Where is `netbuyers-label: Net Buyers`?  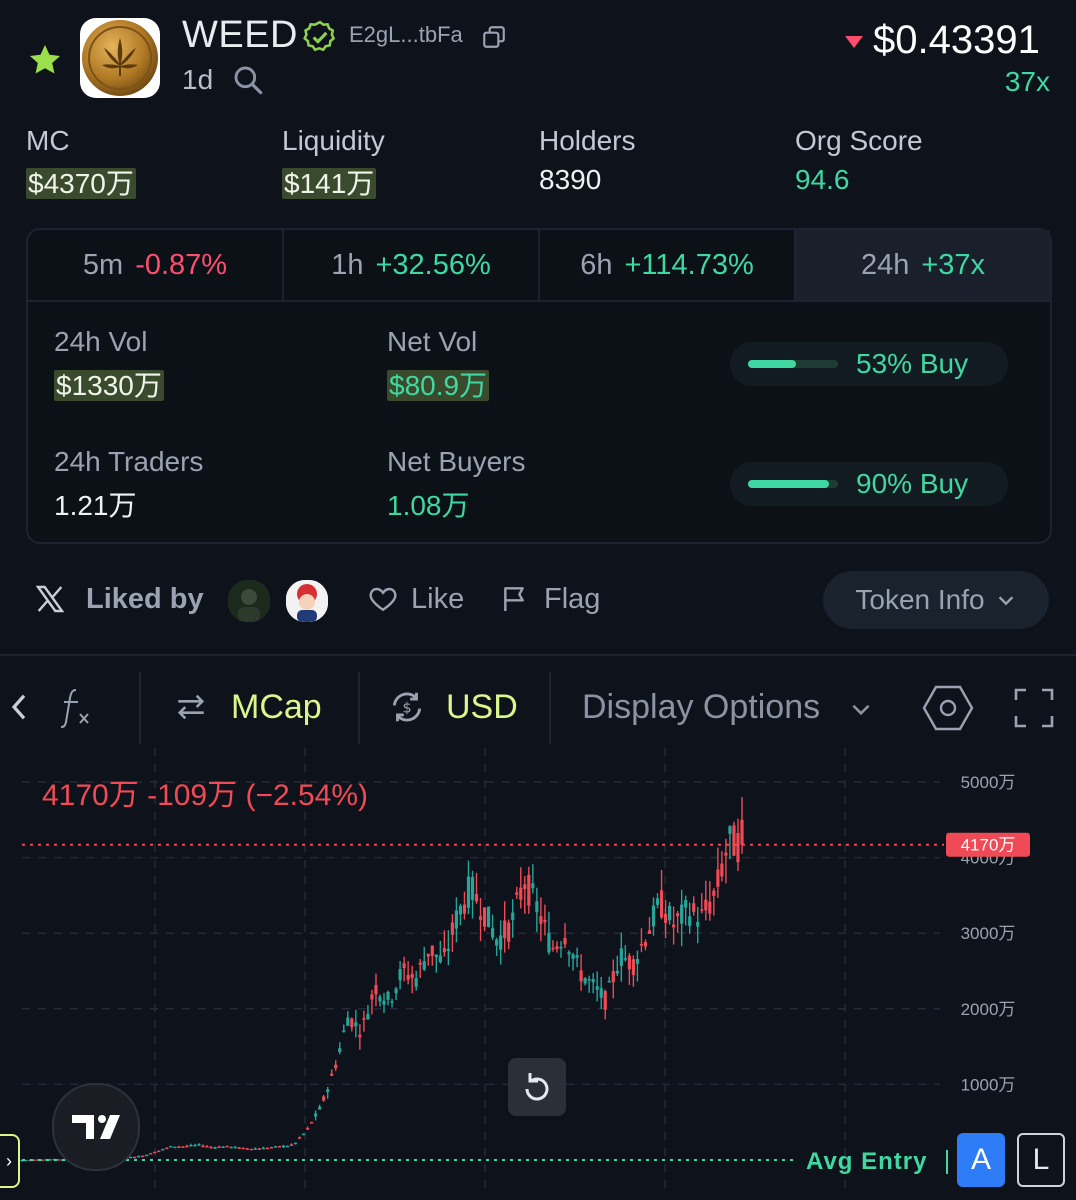 netbuyers-label: Net Buyers is located at coordinates (456, 461).